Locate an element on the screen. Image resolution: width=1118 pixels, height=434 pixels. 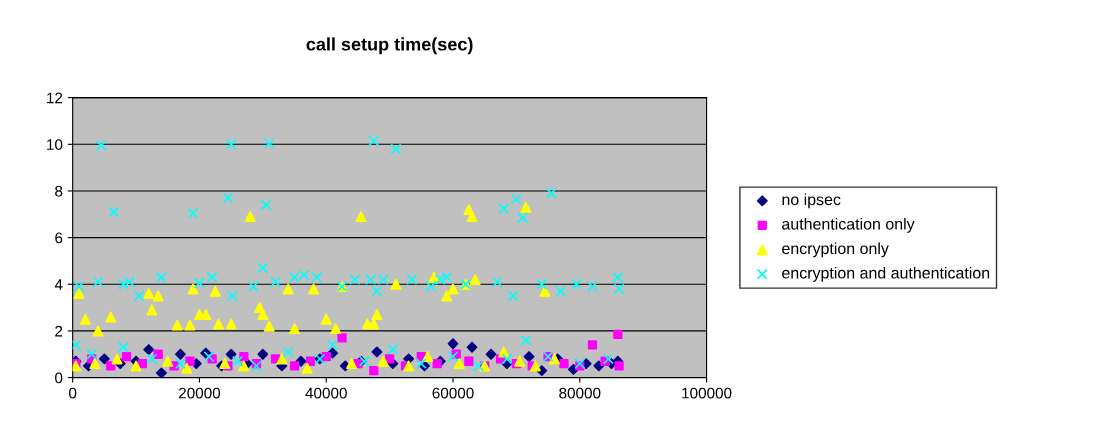
legend-label: encryption and authentication is located at coordinates (886, 274).